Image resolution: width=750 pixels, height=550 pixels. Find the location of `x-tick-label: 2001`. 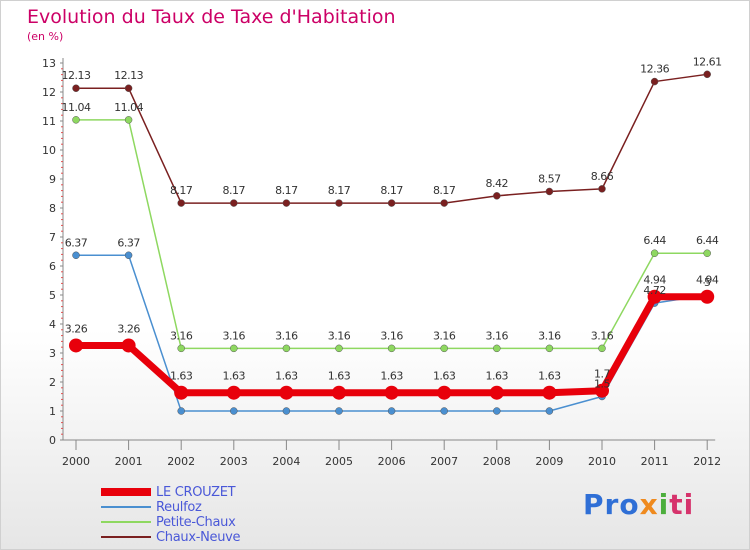

x-tick-label: 2001 is located at coordinates (129, 461).